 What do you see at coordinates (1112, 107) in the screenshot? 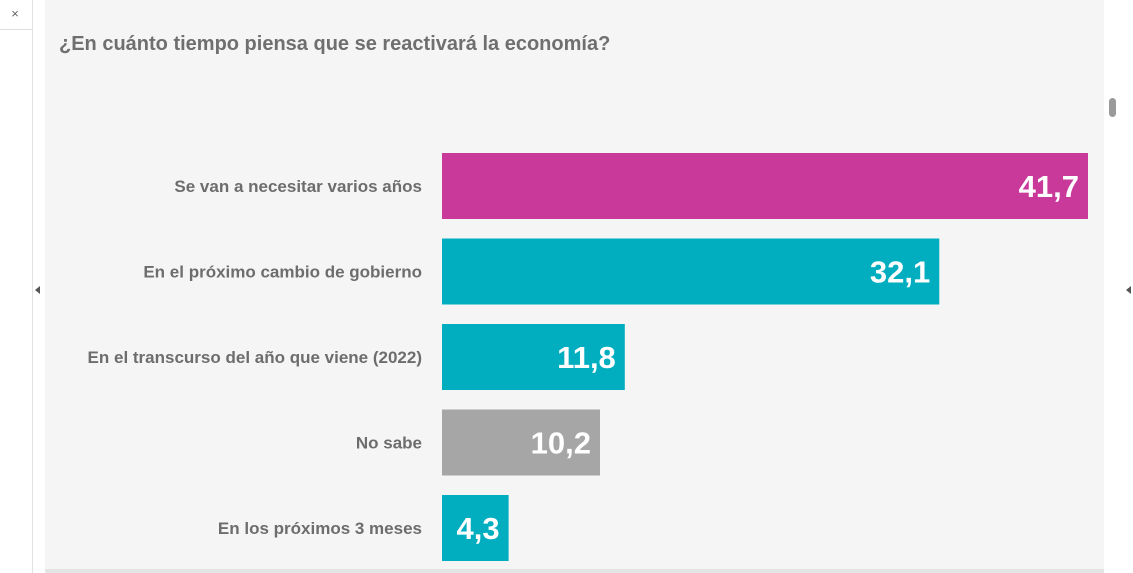
I see `scrollbar-thumb` at bounding box center [1112, 107].